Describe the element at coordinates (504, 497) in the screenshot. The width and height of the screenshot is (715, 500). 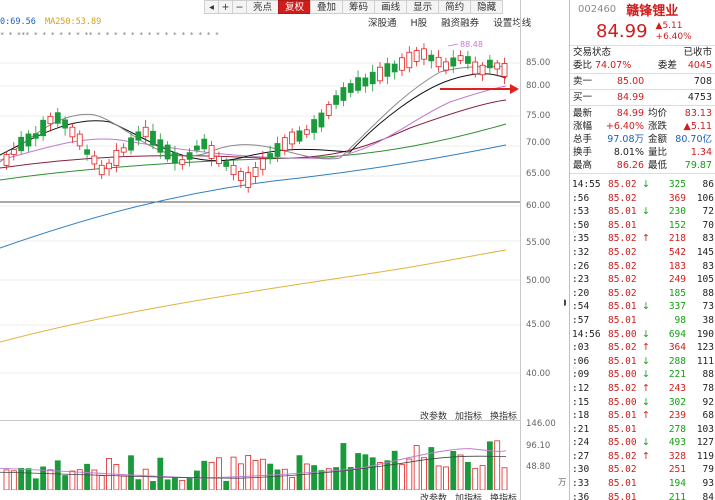
I see `indicator-switch-button-2: 换指标` at that location.